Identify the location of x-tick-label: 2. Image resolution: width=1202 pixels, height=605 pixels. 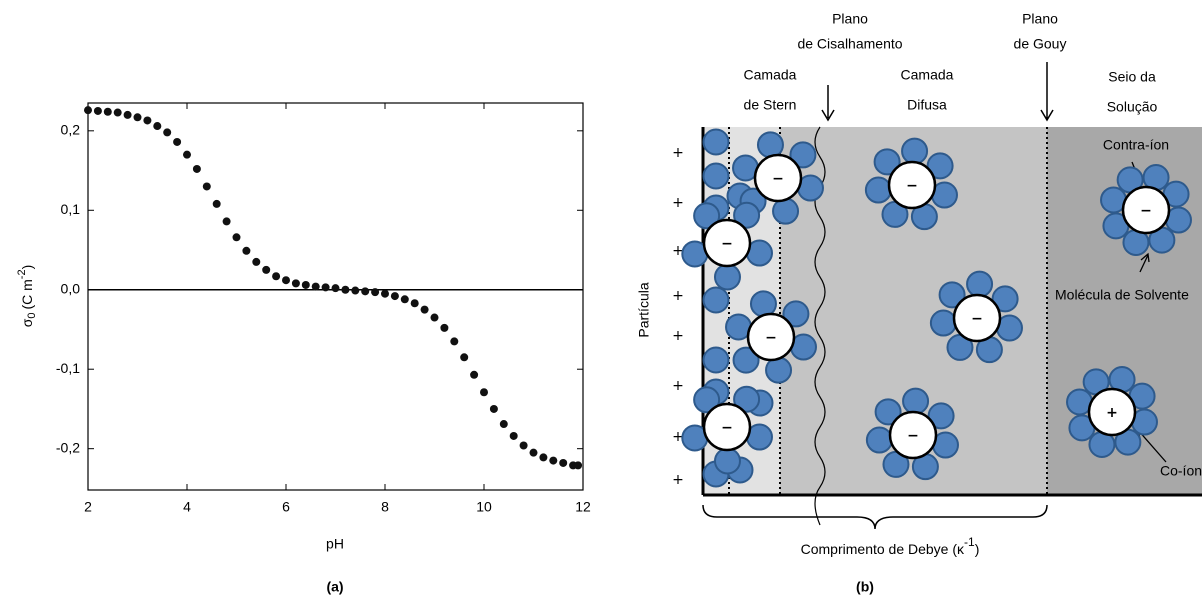
(88, 507).